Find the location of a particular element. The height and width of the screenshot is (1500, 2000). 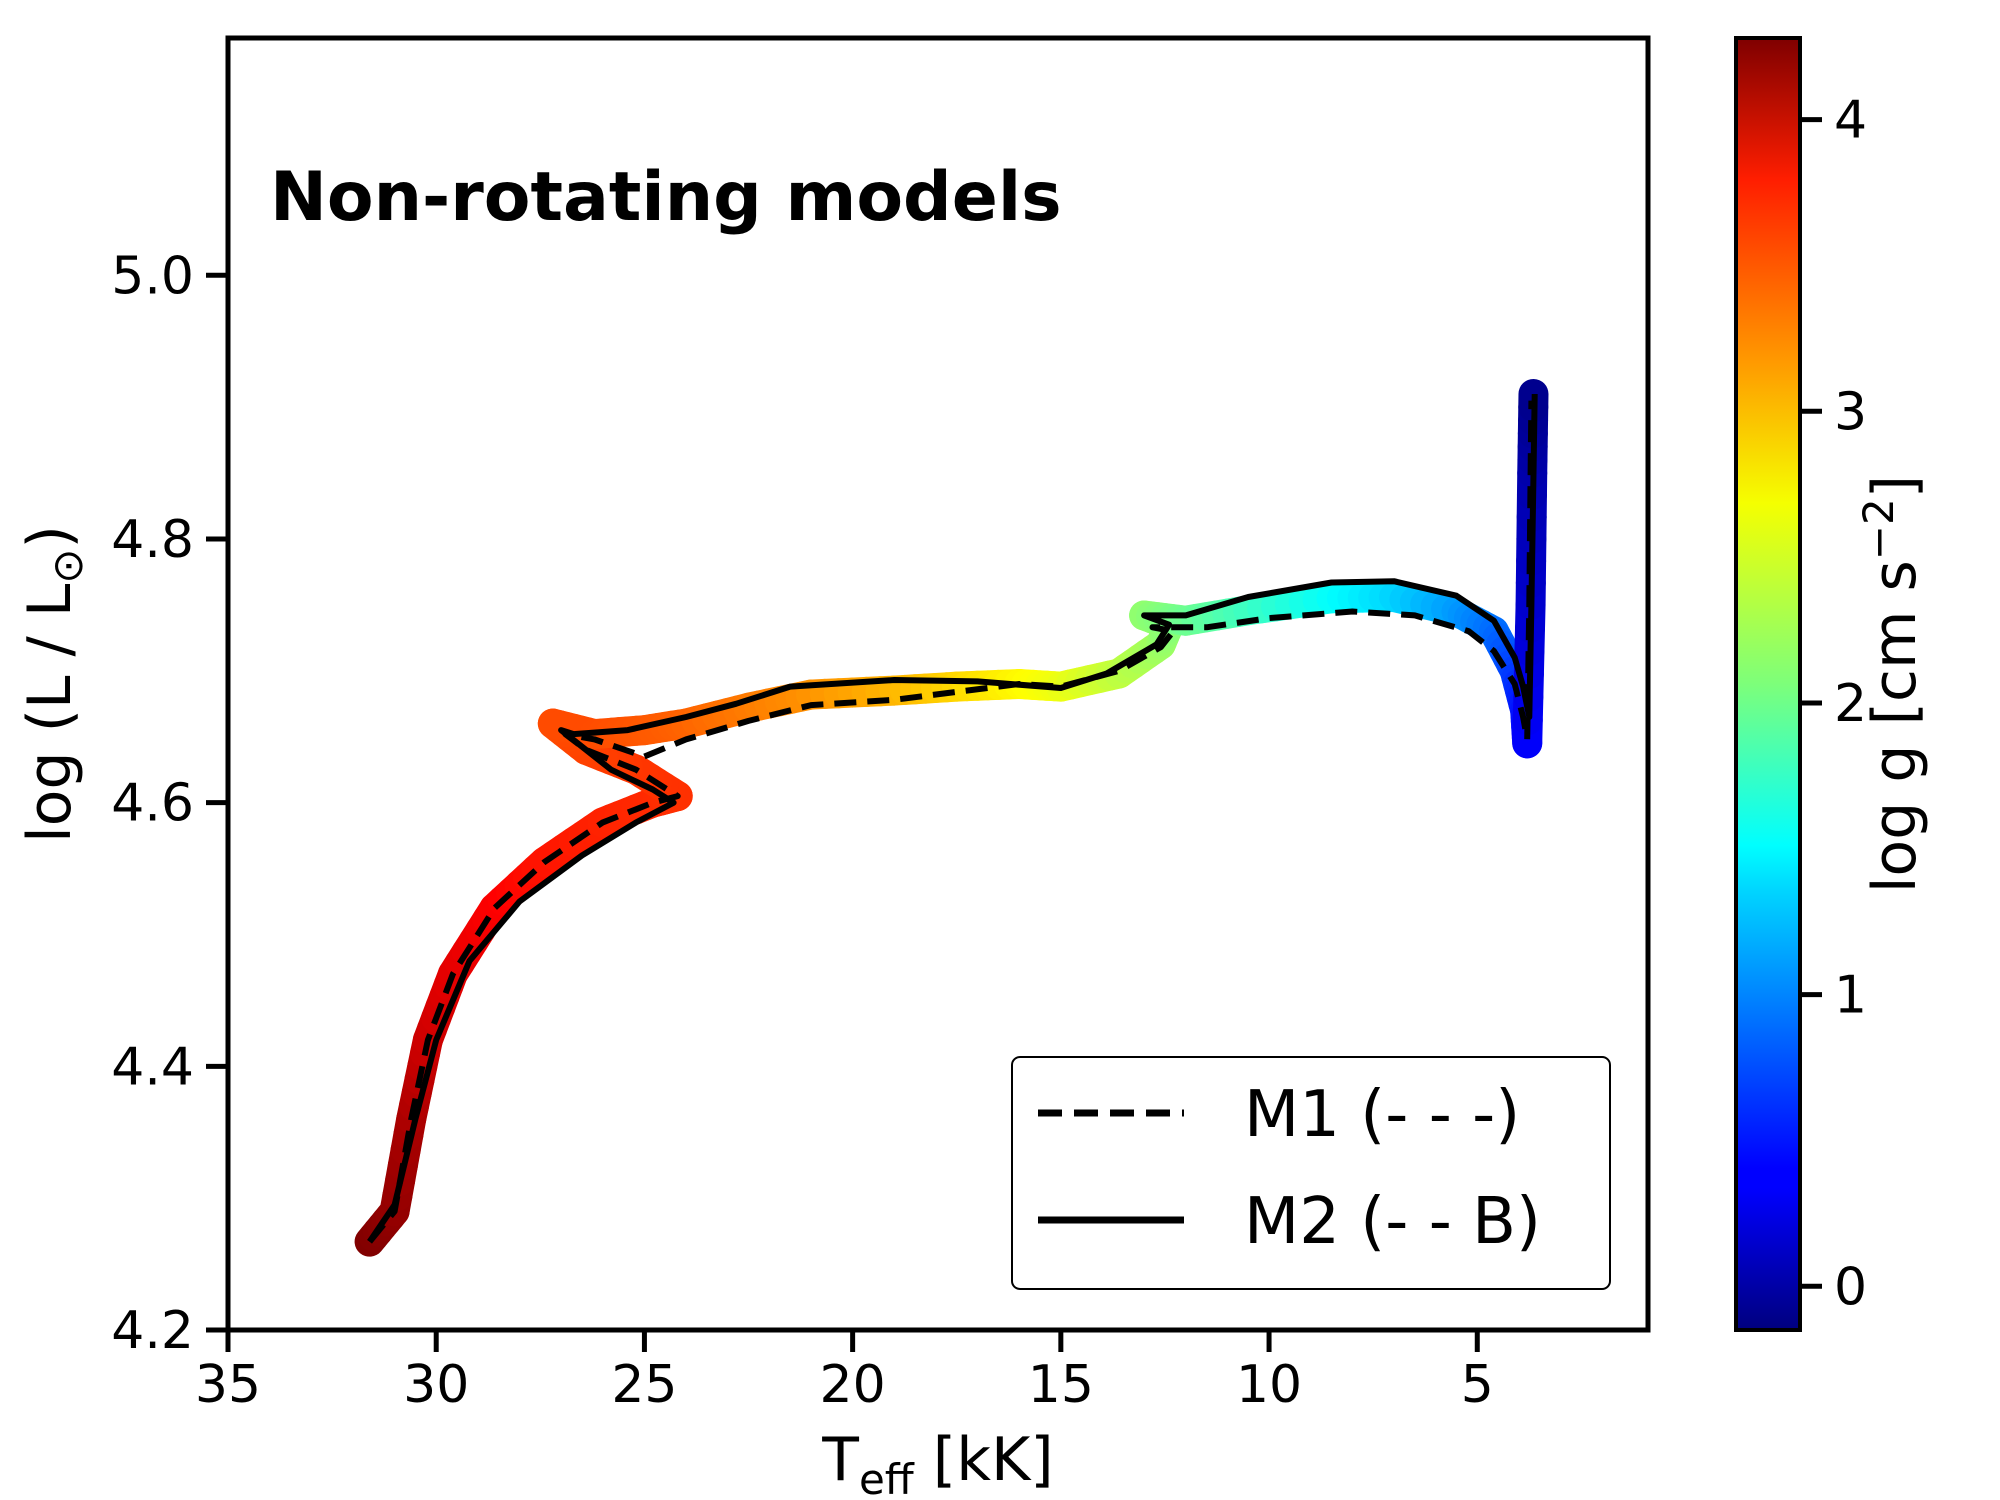

x-tick-label: 35 is located at coordinates (228, 1385).